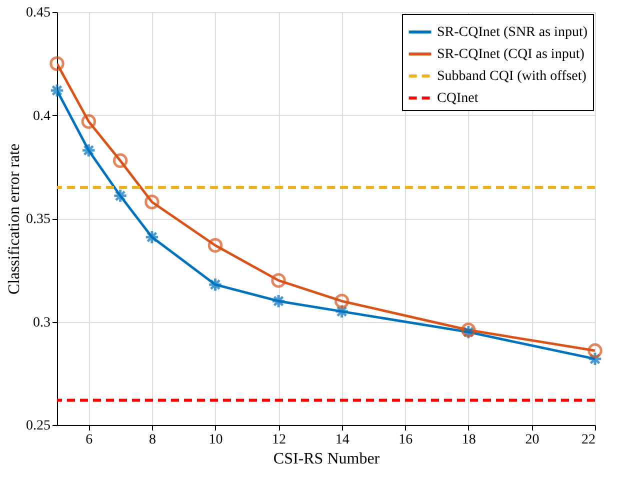  I want to click on legend-label: SR-CQInet (CQI as input), so click(511, 54).